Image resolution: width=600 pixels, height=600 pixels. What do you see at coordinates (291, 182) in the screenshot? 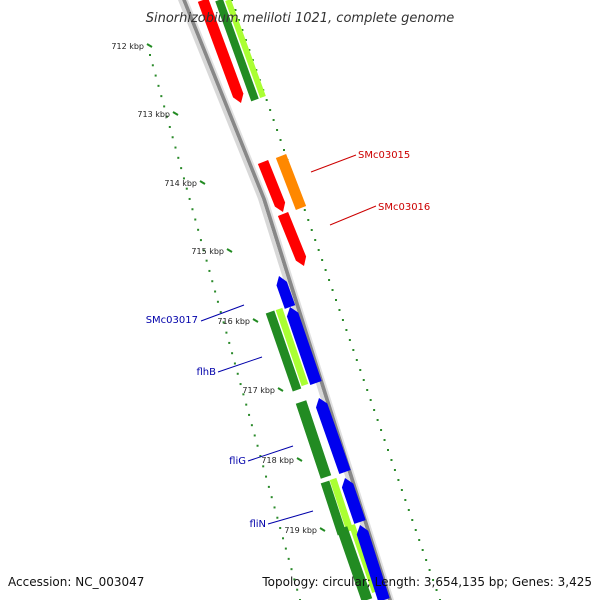
I see `gene-orange-smc03015` at bounding box center [291, 182].